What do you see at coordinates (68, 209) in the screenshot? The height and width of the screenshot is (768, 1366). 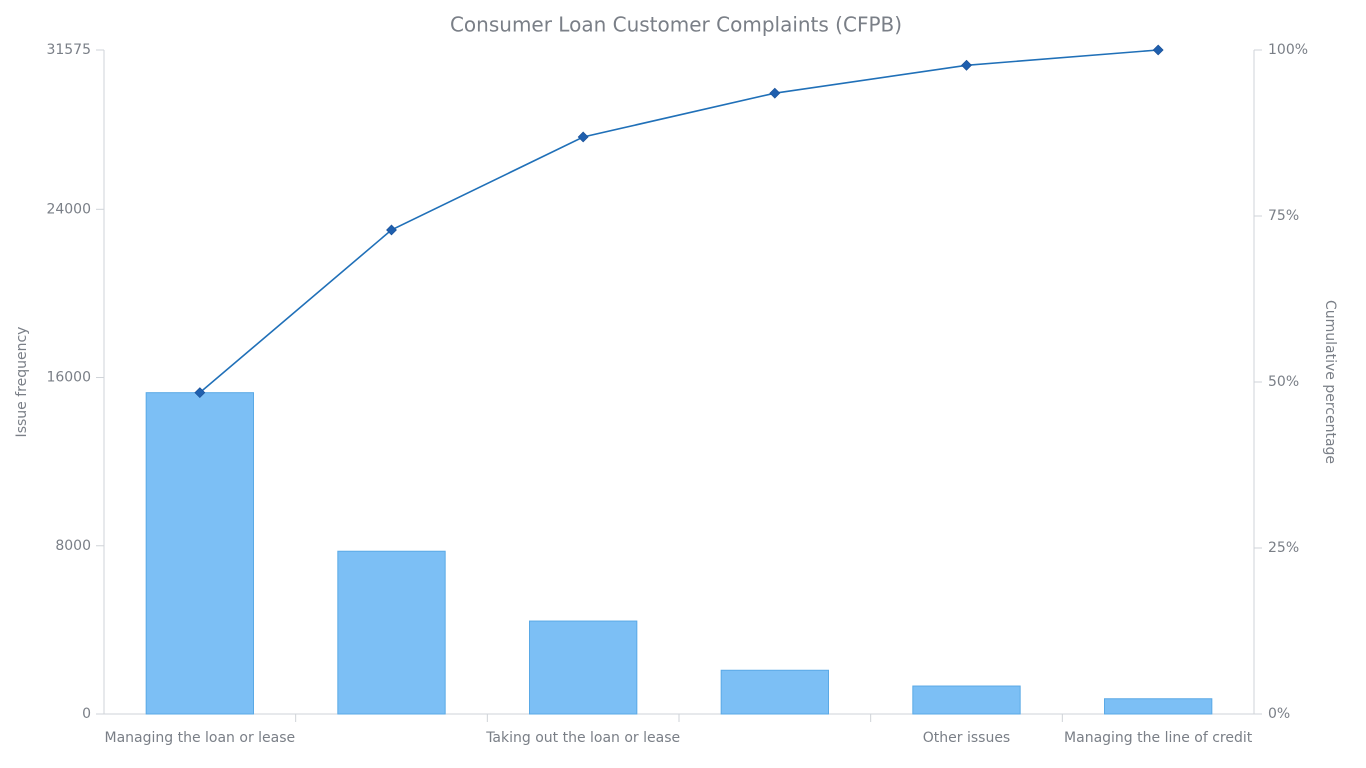 I see `y-tick-label: 24000` at bounding box center [68, 209].